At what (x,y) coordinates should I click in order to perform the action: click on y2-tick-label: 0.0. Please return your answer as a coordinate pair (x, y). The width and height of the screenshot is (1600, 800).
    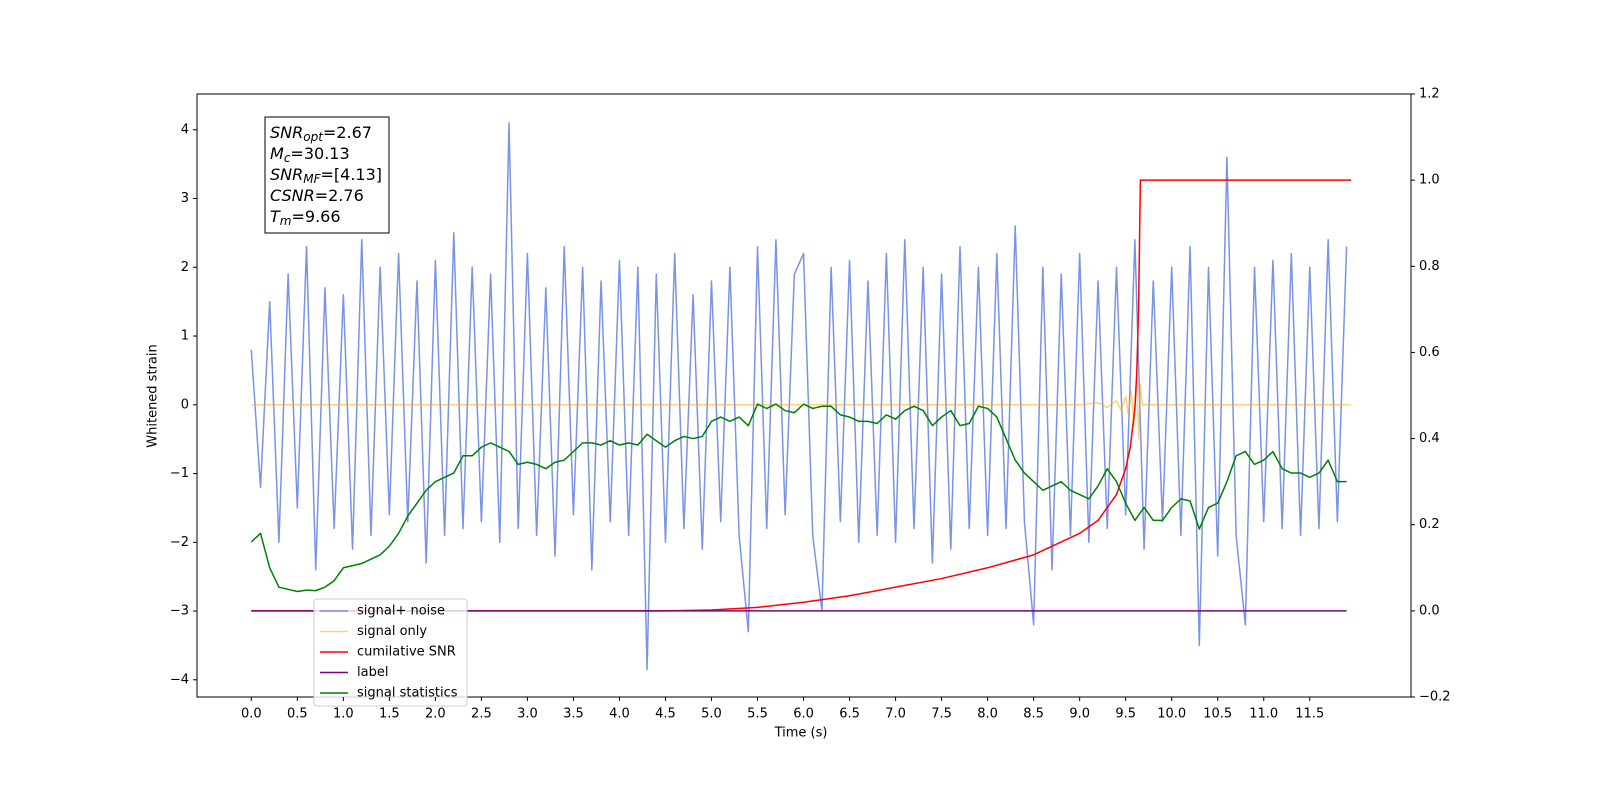
    Looking at the image, I should click on (1429, 610).